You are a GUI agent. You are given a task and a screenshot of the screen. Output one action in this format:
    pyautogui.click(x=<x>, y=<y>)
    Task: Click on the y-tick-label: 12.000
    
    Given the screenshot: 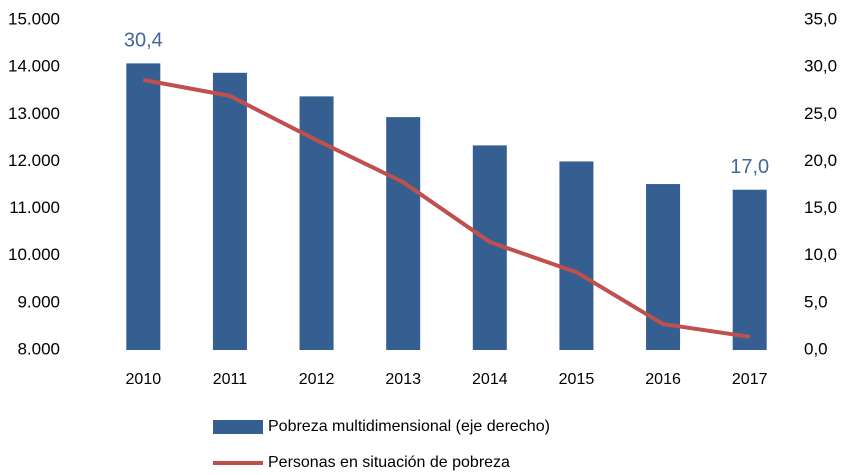 What is the action you would take?
    pyautogui.click(x=34, y=160)
    